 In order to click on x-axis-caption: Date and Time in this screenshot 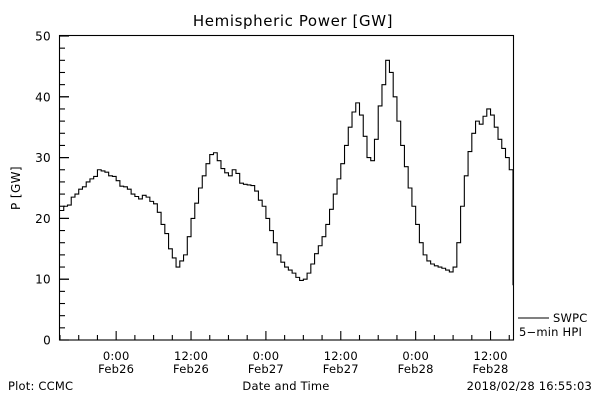, I will do `click(285, 386)`.